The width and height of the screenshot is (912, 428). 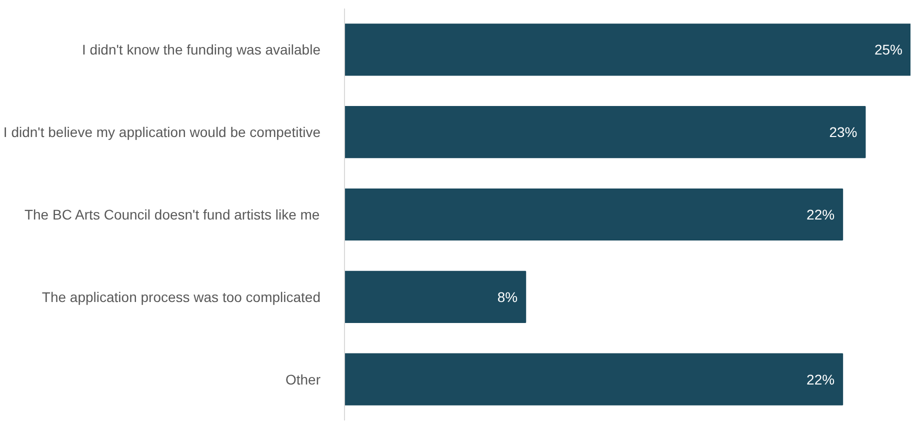 I want to click on data-label: 25%, so click(x=888, y=50).